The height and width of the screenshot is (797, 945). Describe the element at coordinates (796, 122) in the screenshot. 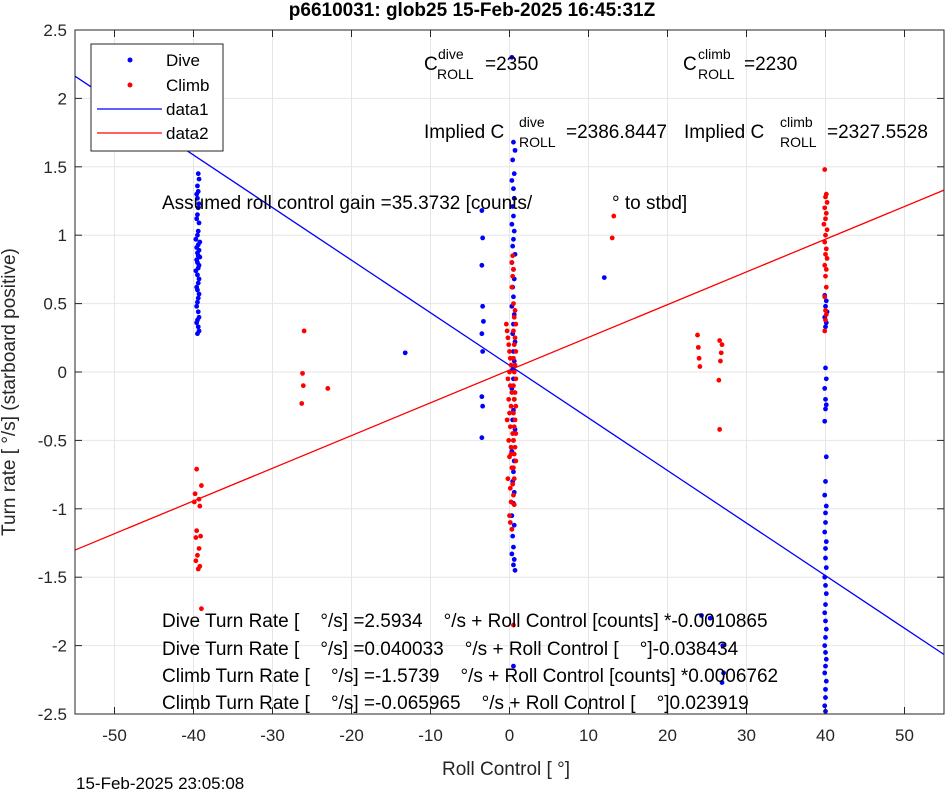

I see `implied-climb-super: climb` at that location.